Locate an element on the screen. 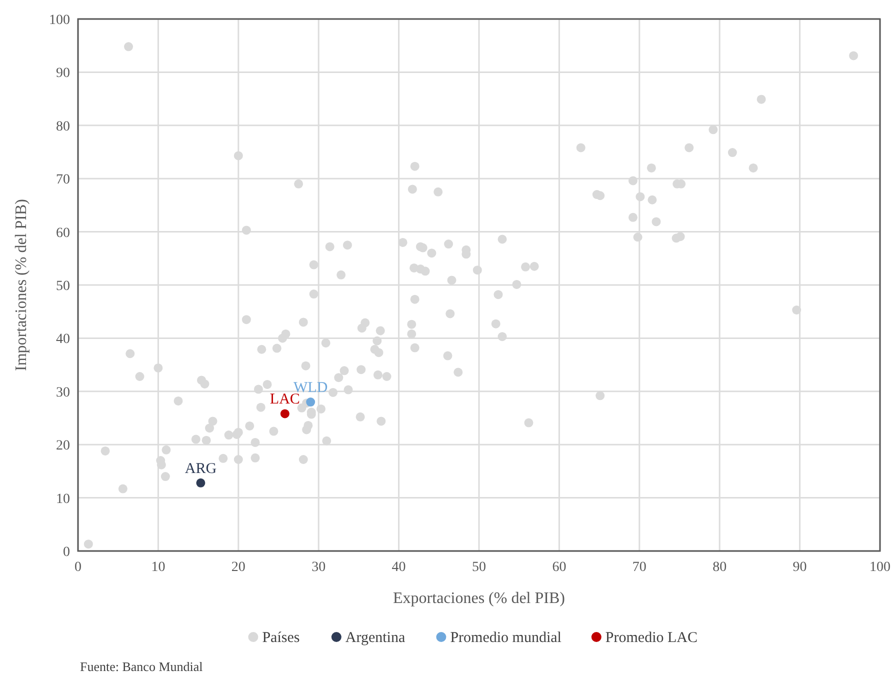 The height and width of the screenshot is (679, 896). x-tick-label: 80 is located at coordinates (719, 567).